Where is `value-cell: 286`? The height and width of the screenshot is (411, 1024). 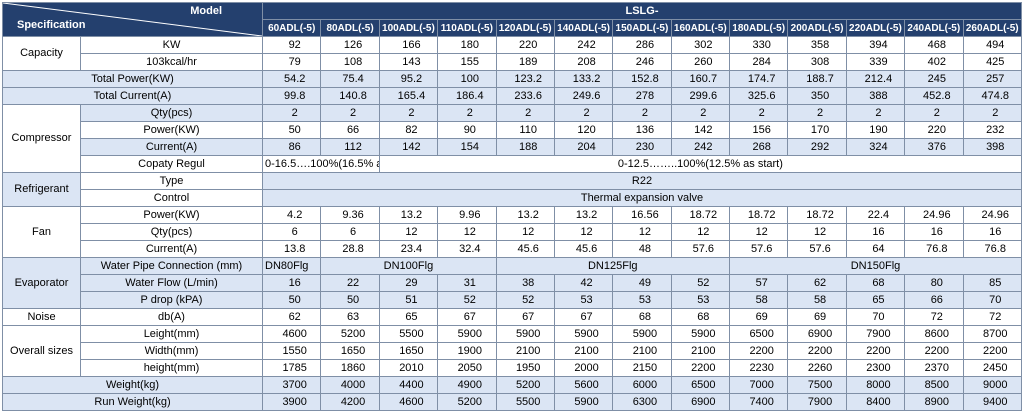 value-cell: 286 is located at coordinates (642, 45).